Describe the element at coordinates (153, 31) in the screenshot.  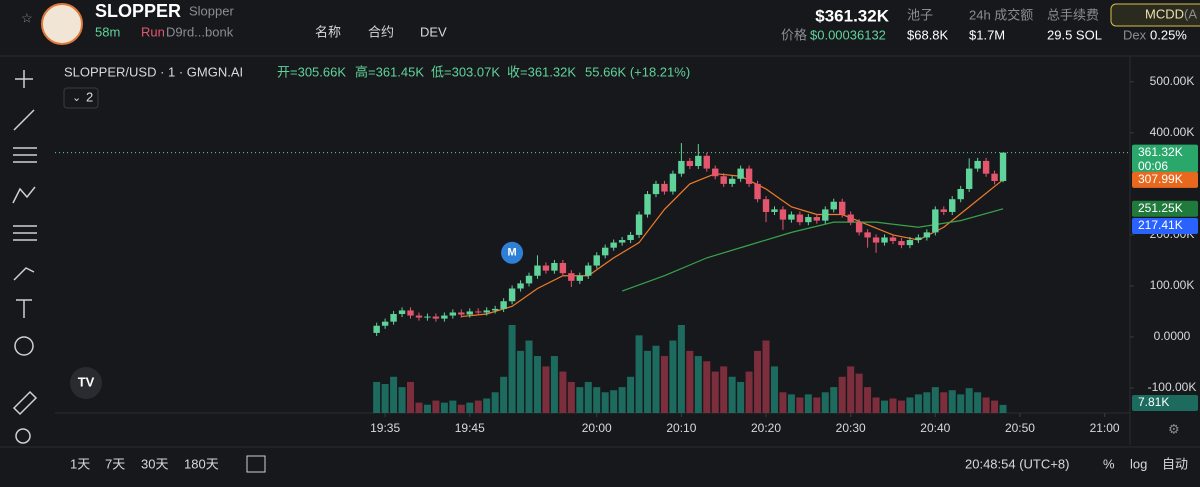
I see `token-status: Run` at that location.